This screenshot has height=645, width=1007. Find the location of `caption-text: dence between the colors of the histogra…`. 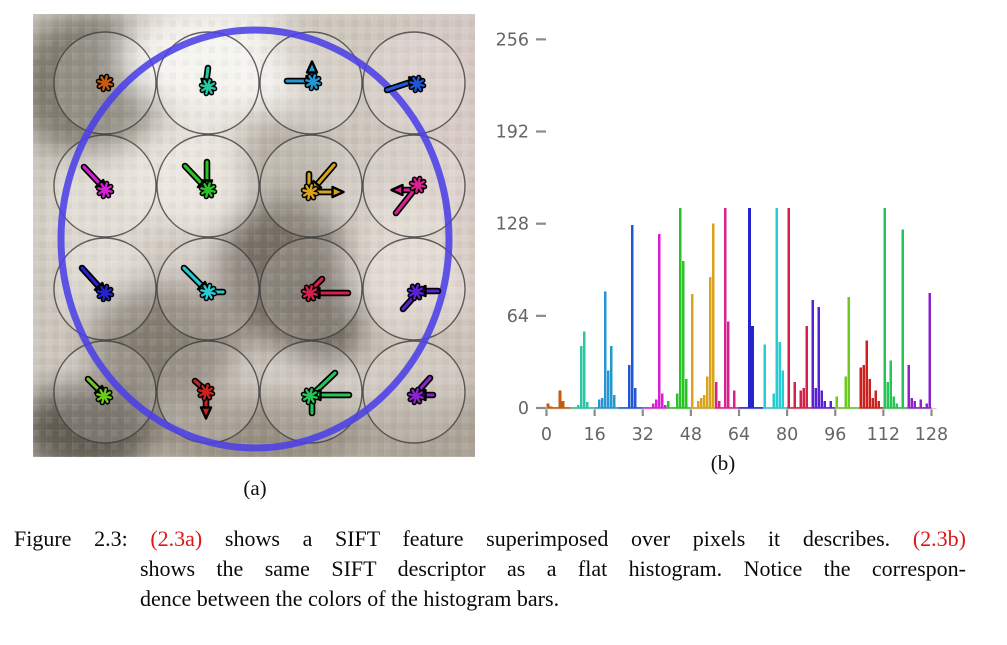

caption-text: dence between the colors of the histogra… is located at coordinates (350, 598).